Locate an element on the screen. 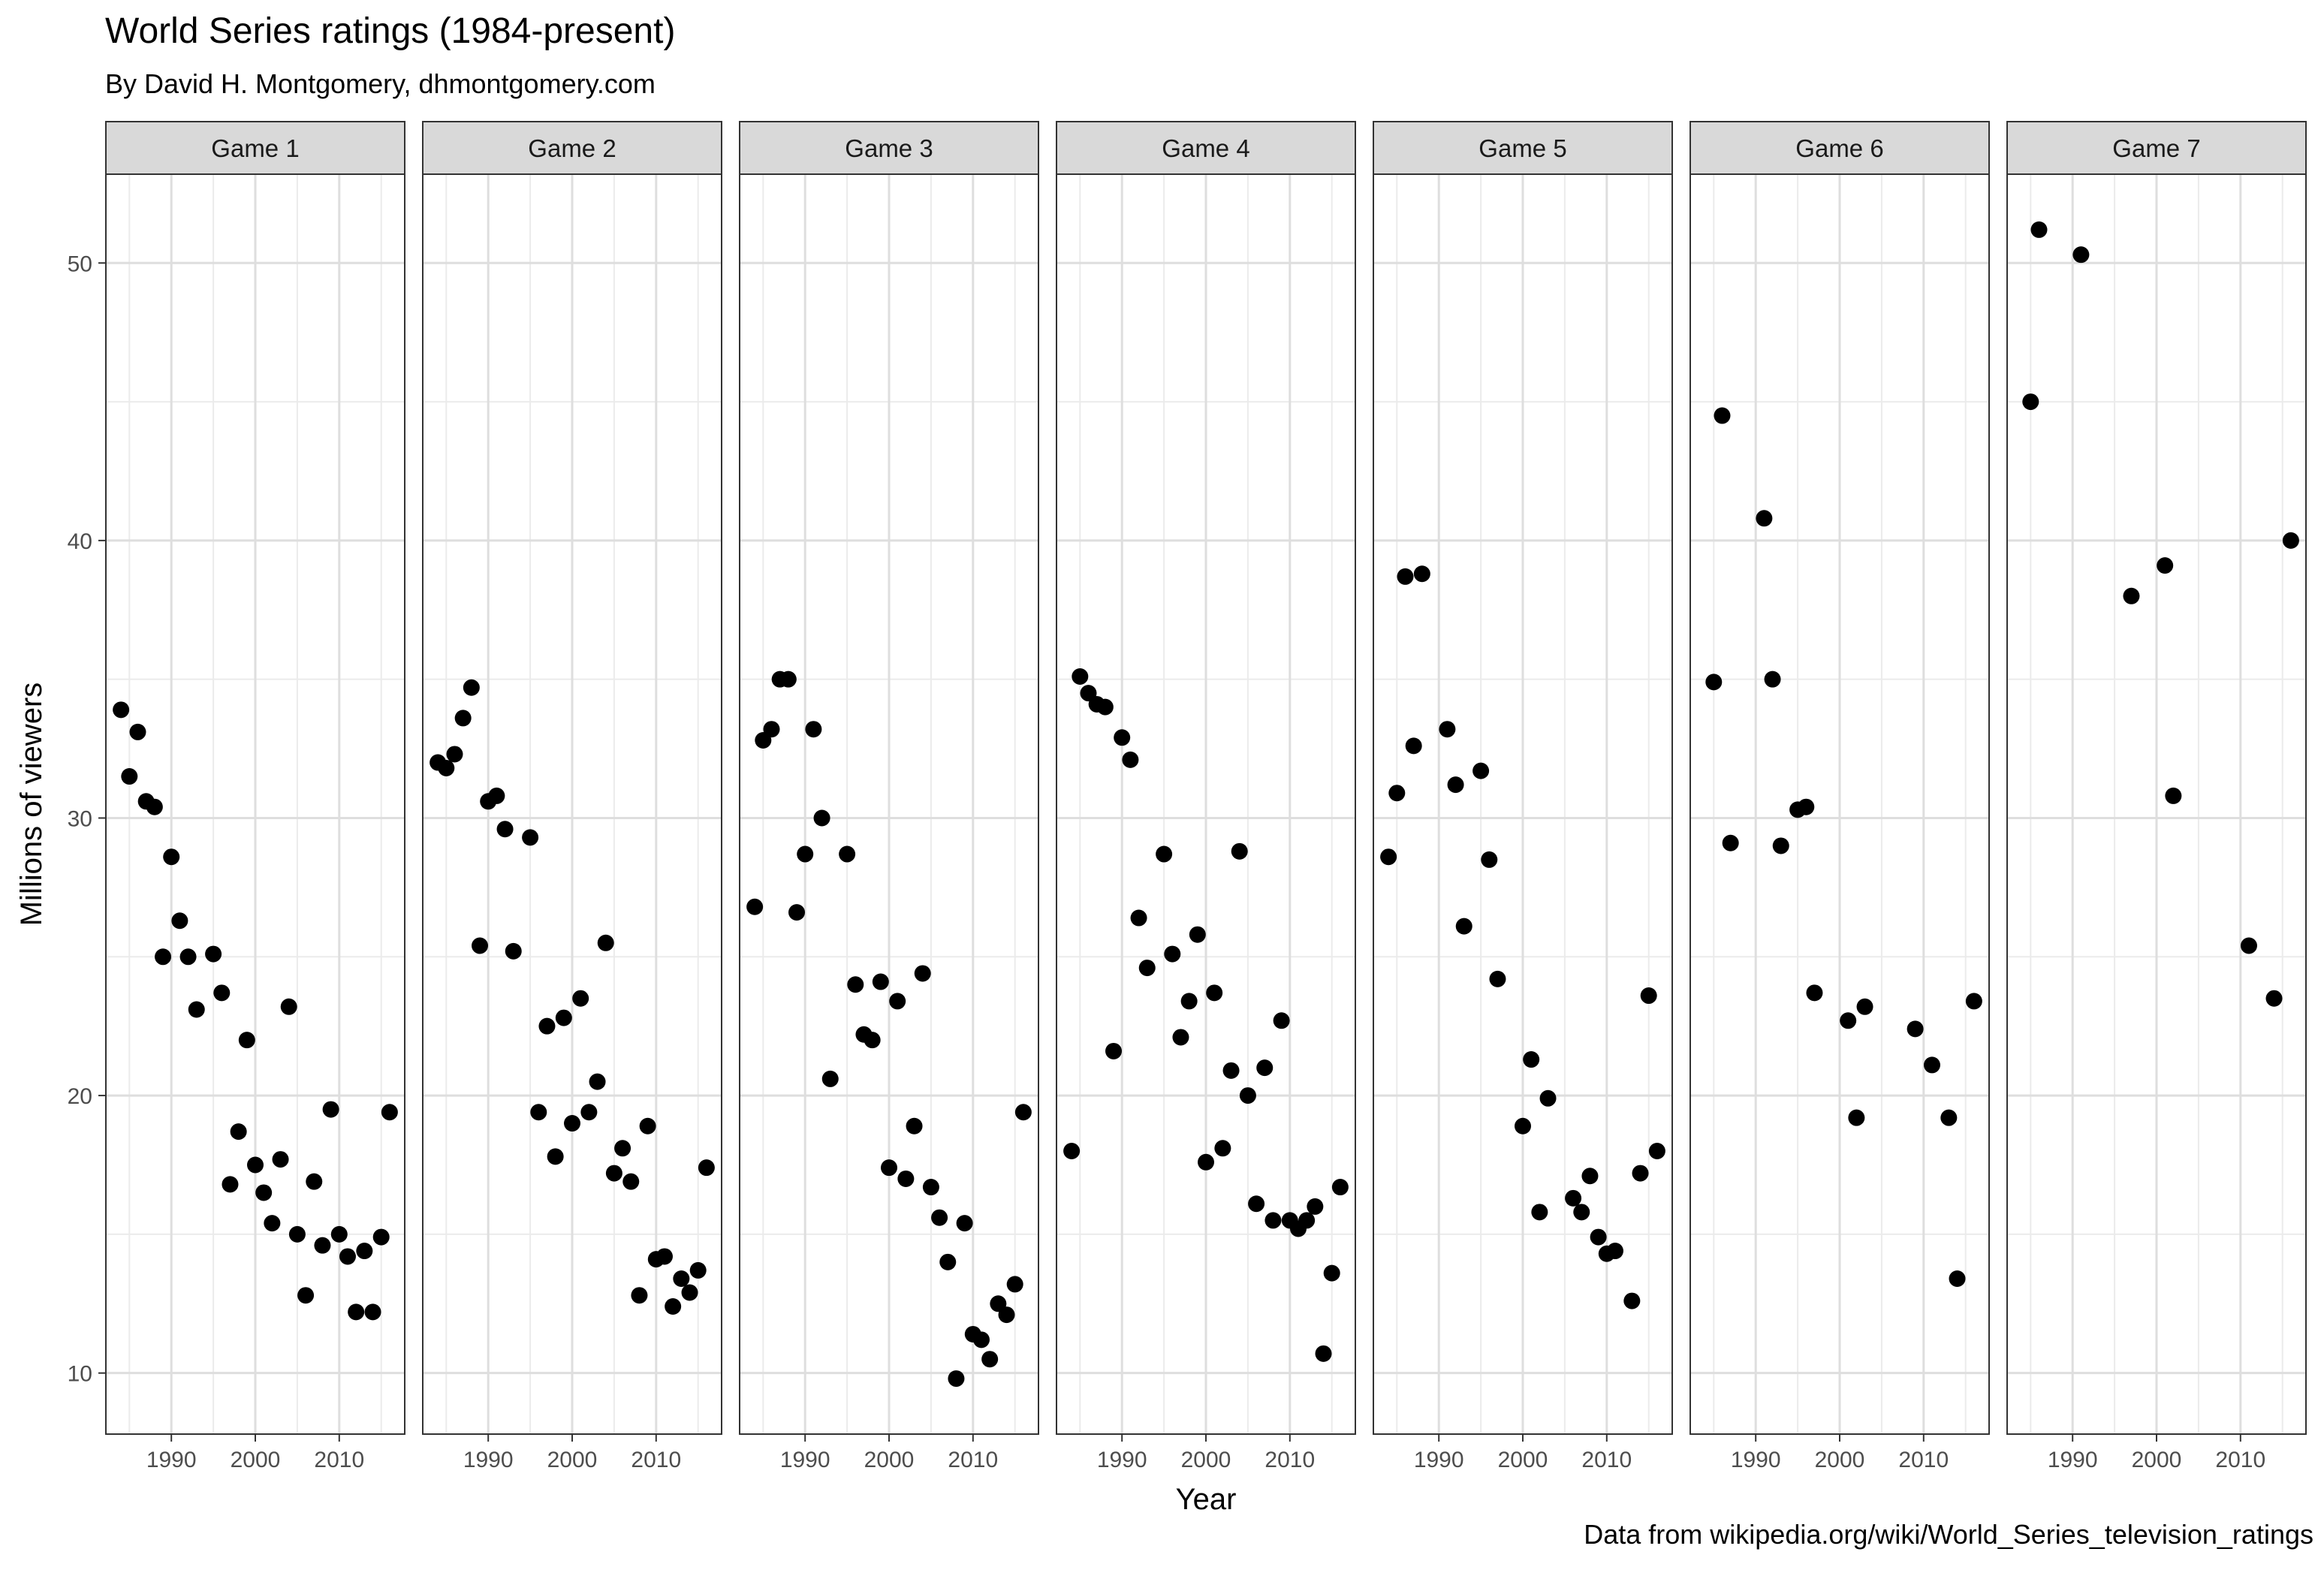  y-axis-title: Millions of viewers is located at coordinates (31, 805).